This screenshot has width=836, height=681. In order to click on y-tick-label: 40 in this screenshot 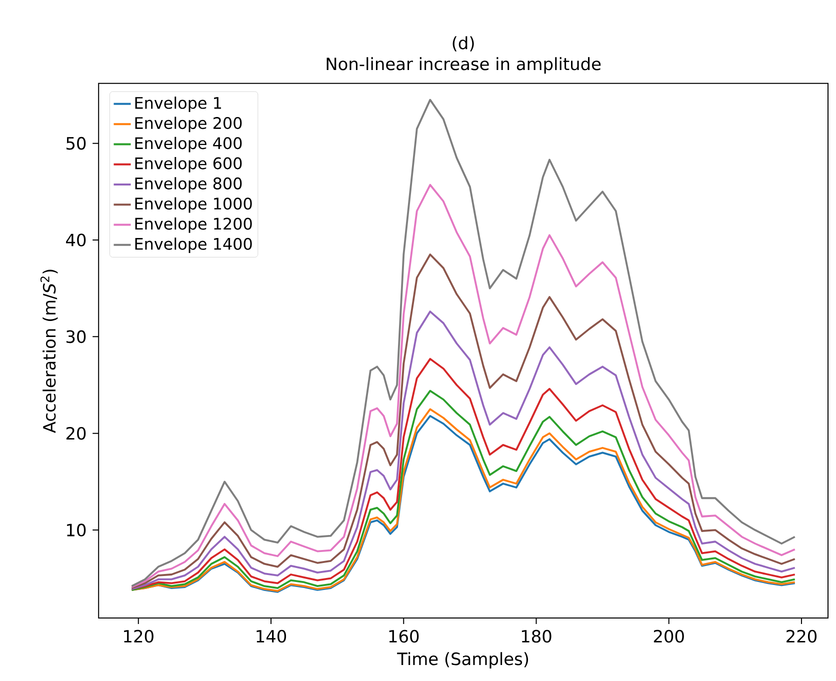, I will do `click(76, 240)`.